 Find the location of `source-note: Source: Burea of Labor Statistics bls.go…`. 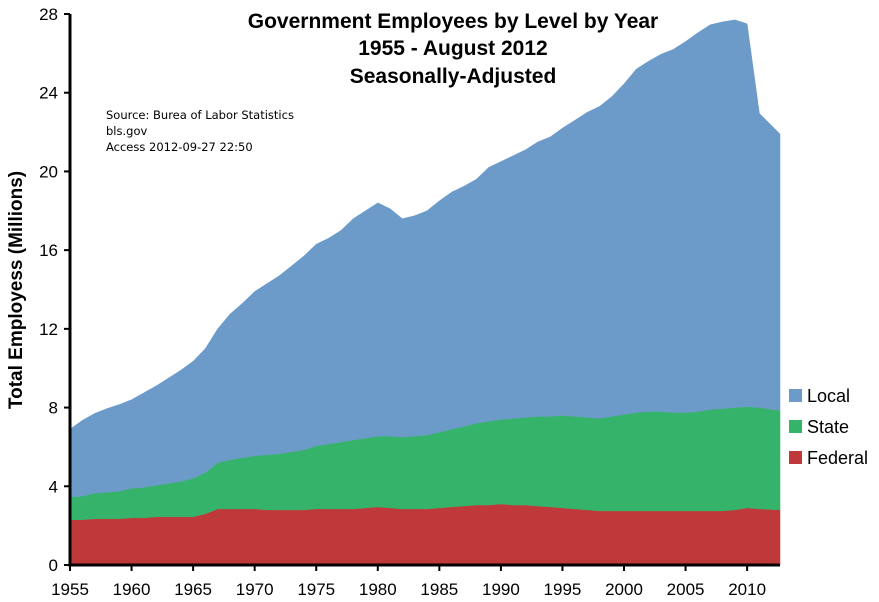

source-note: Source: Burea of Labor Statistics bls.go… is located at coordinates (200, 131).